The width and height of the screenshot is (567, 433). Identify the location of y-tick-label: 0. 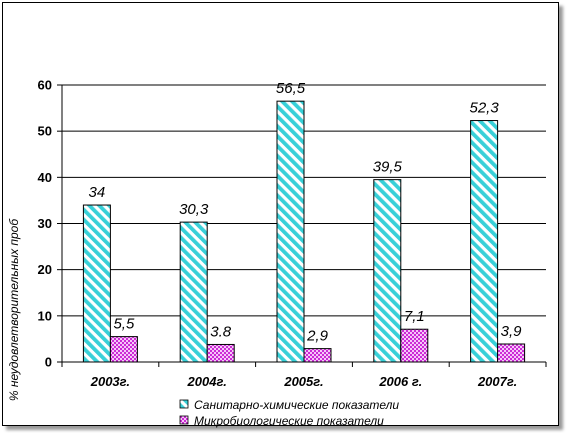
(48, 362).